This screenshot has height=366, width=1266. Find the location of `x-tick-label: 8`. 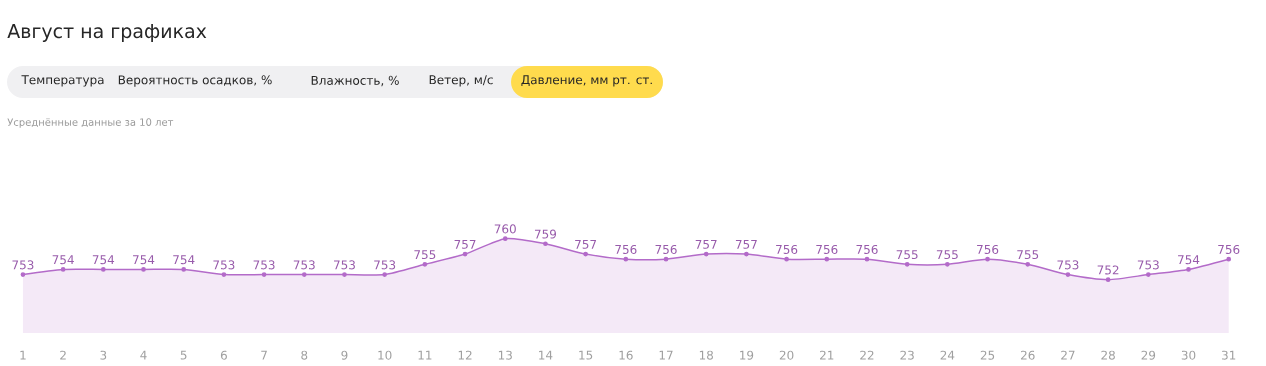

x-tick-label: 8 is located at coordinates (304, 355).